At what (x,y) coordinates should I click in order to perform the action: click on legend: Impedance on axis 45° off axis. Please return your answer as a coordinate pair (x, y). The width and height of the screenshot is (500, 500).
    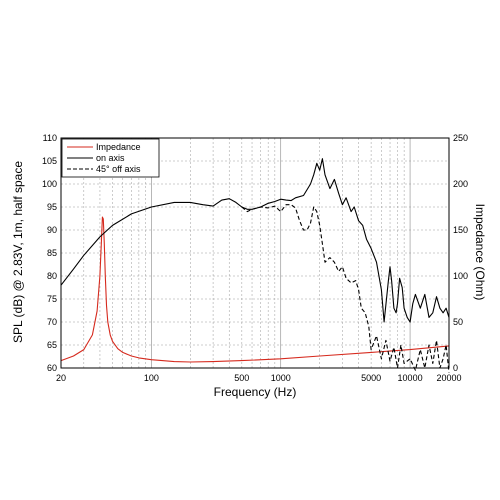
    Looking at the image, I should click on (110, 158).